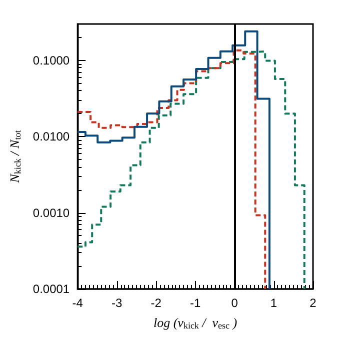 This screenshot has height=338, width=343. I want to click on x-tick-label: -3, so click(117, 303).